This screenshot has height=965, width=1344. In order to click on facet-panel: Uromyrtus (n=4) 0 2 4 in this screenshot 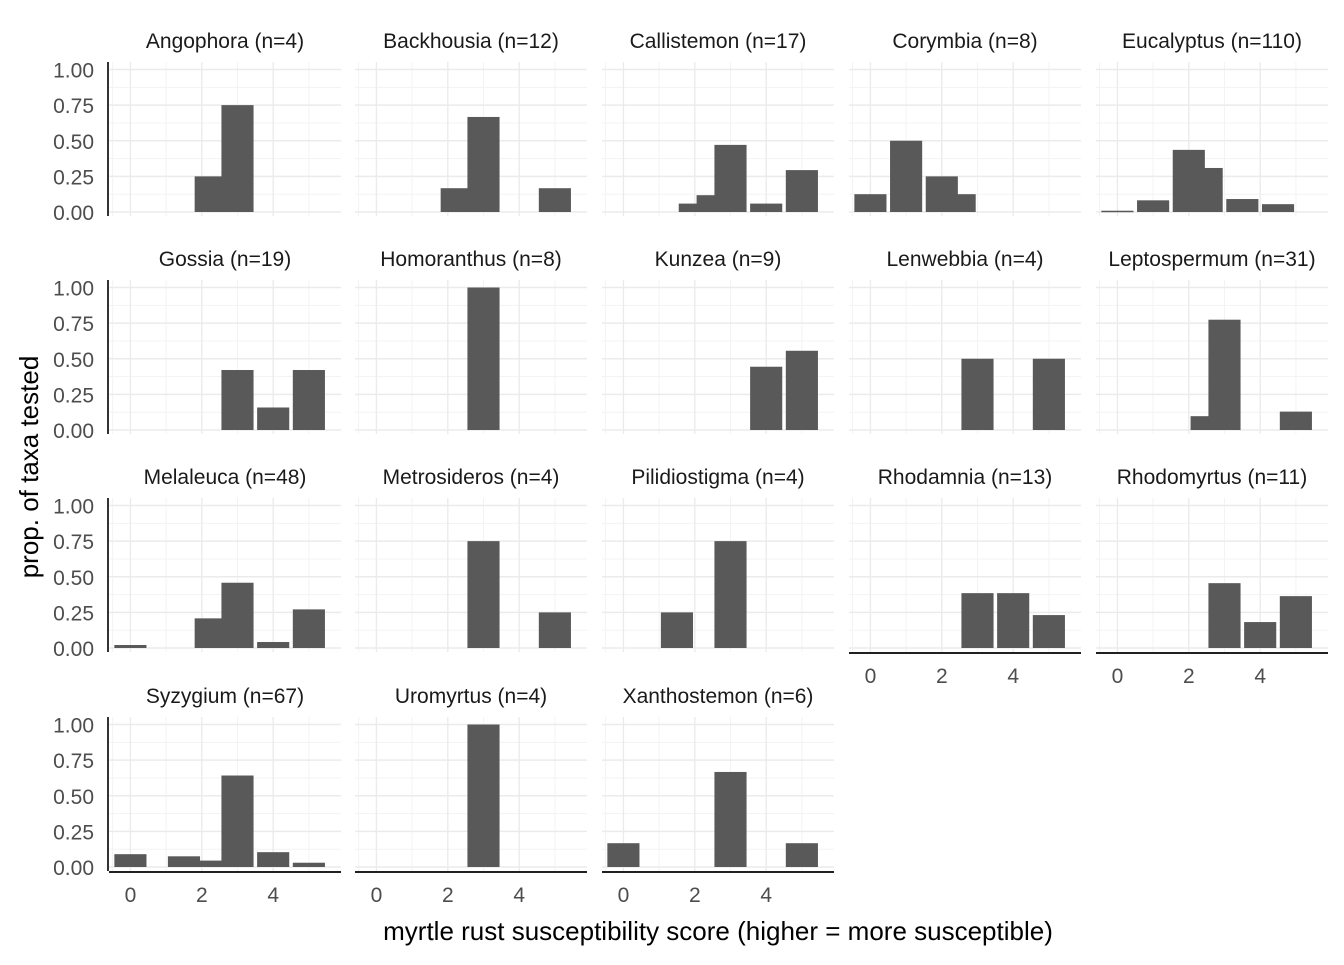, I will do `click(471, 796)`.